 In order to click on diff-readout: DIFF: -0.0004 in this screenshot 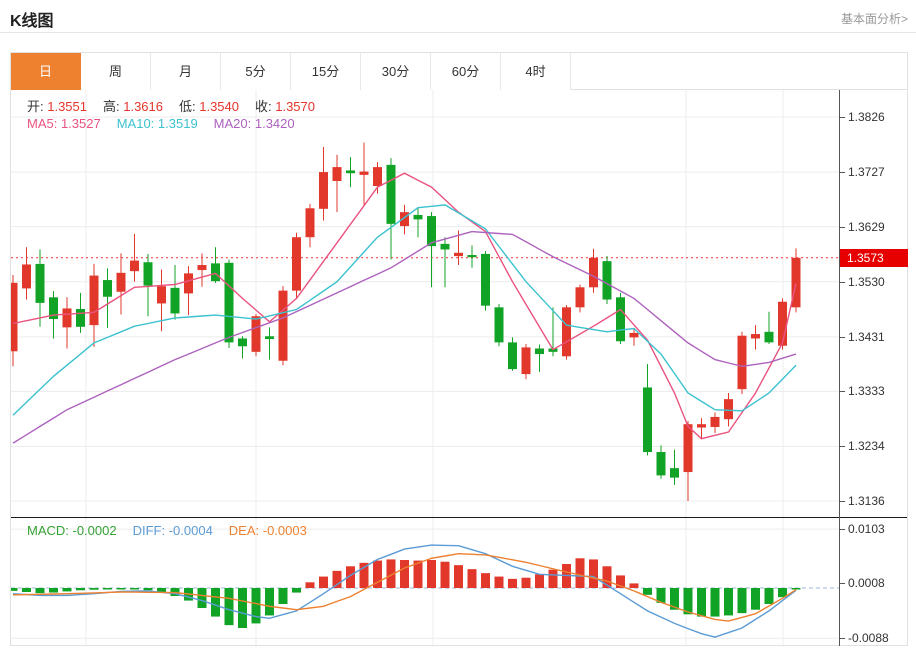, I will do `click(172, 530)`.